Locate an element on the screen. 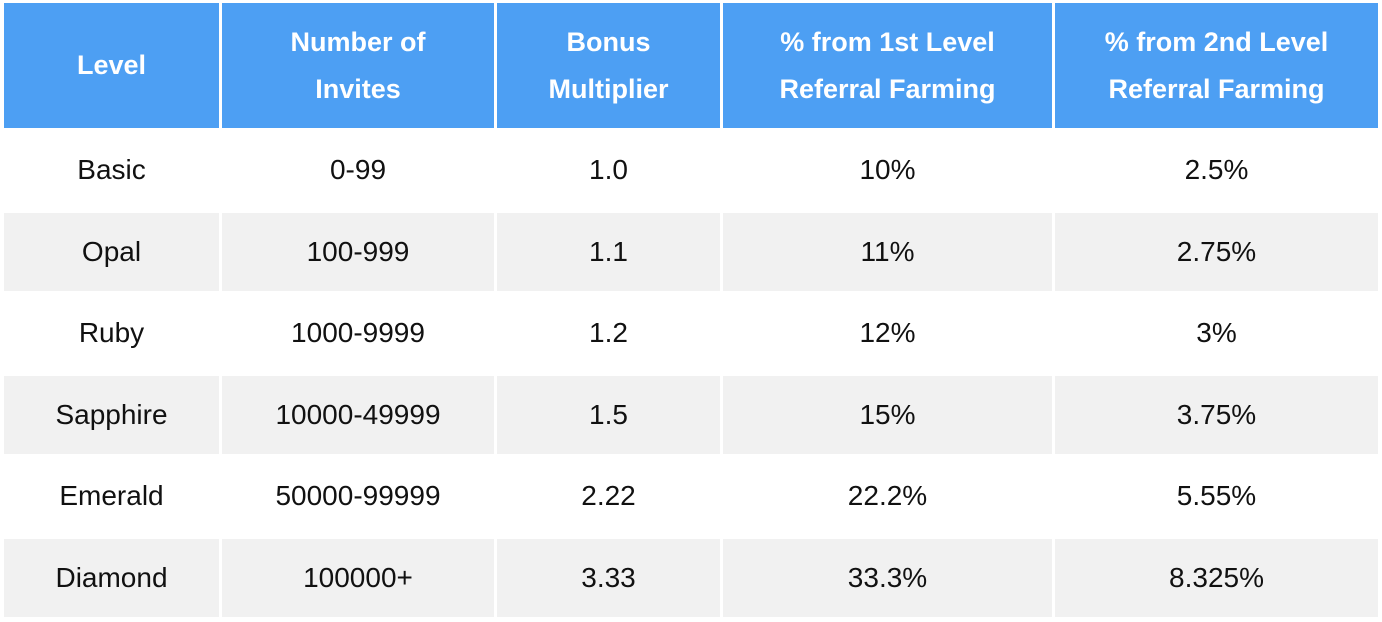 This screenshot has width=1382, height=622. table-row: Basic 0-99 1.0 10% 2.5% is located at coordinates (691, 169).